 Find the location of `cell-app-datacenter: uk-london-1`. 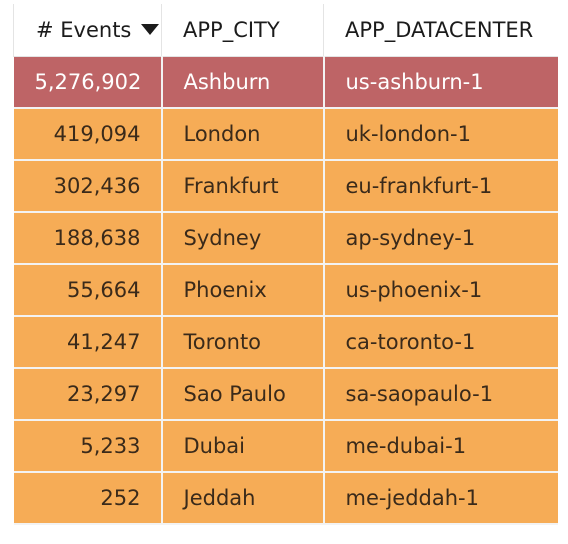

cell-app-datacenter: uk-london-1 is located at coordinates (440, 134).